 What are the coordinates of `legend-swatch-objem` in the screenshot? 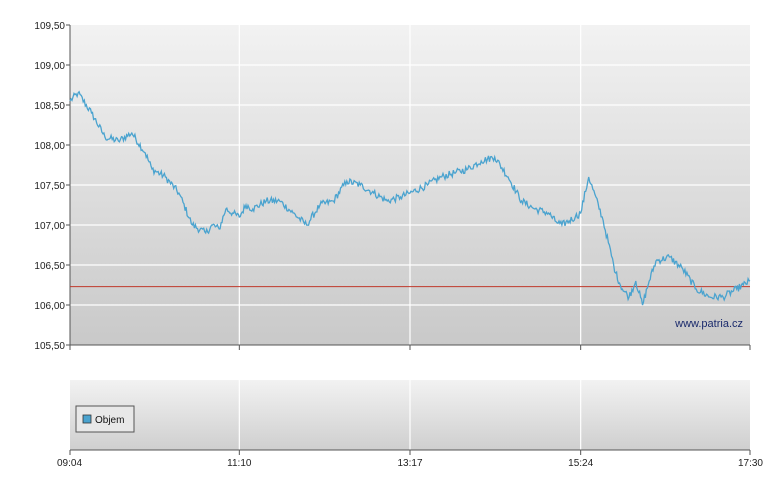 It's located at (87, 419).